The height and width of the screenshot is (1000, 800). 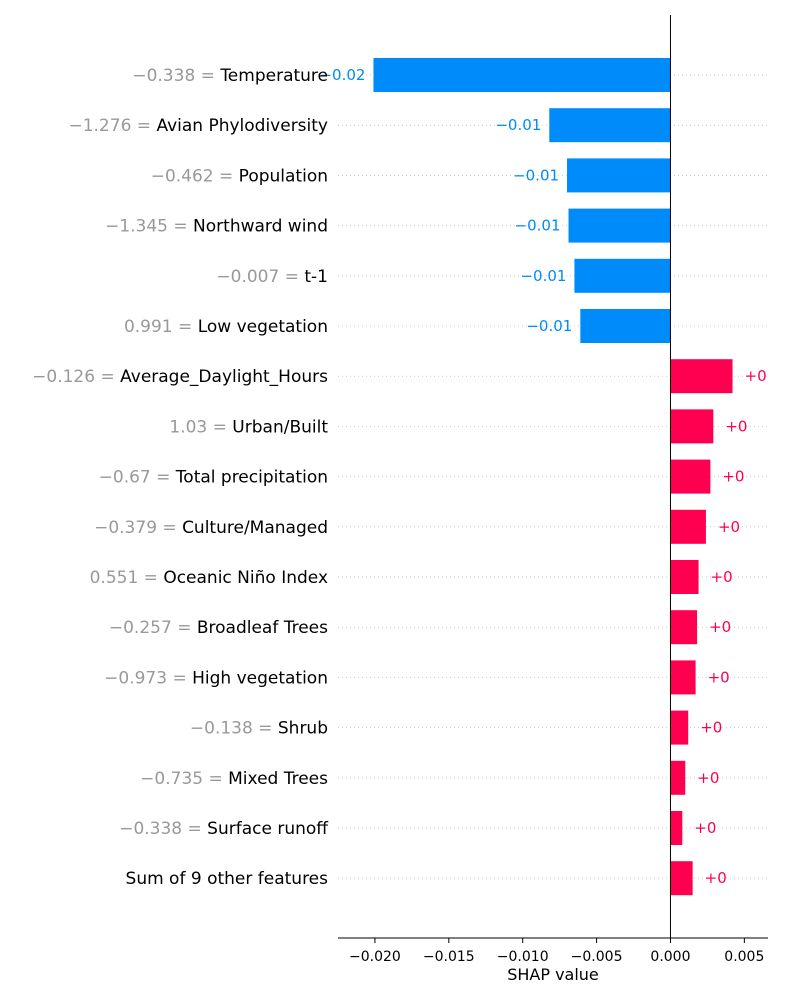 I want to click on x-tick-label: 0.005, so click(x=744, y=957).